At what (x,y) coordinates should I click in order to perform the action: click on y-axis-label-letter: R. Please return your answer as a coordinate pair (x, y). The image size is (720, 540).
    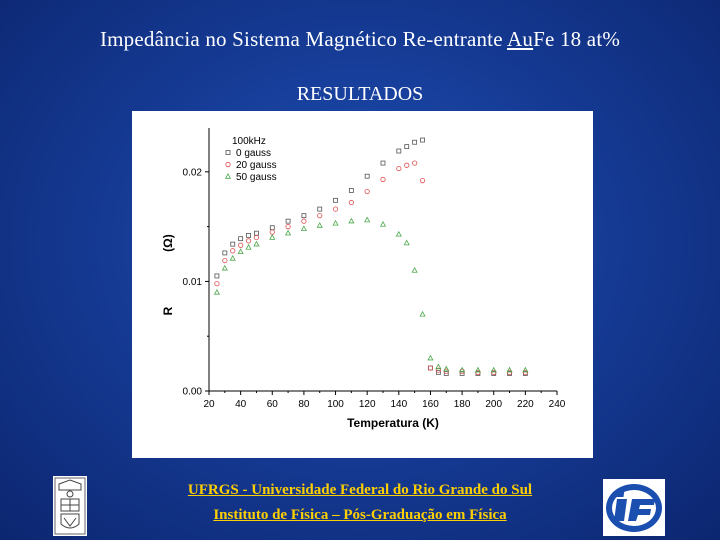
    Looking at the image, I should click on (168, 310).